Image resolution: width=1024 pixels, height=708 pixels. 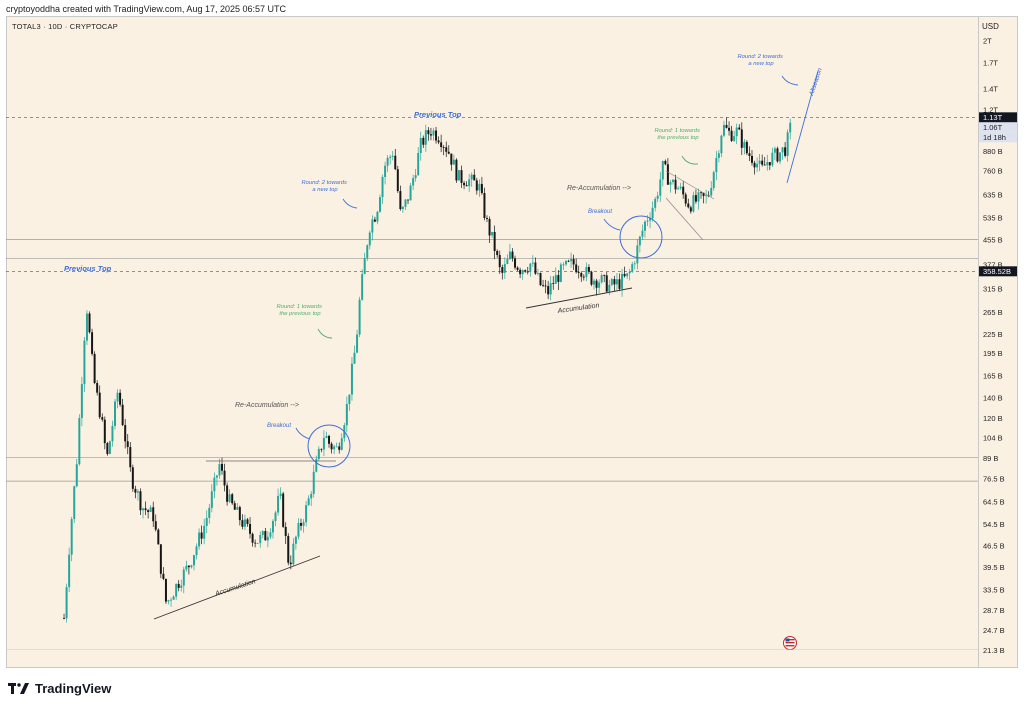 I want to click on y-tick-label: 2T, so click(x=987, y=41).